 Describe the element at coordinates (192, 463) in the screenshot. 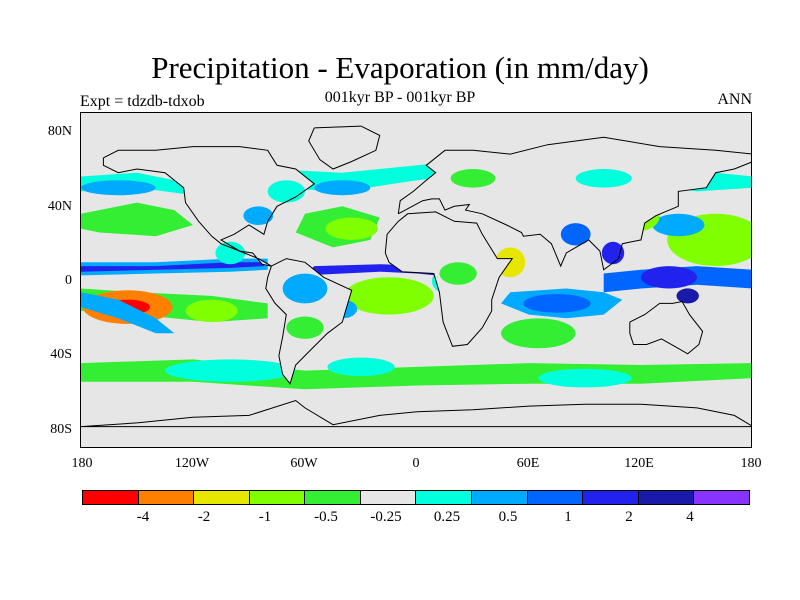

I see `lon-label-120w: 120W` at that location.